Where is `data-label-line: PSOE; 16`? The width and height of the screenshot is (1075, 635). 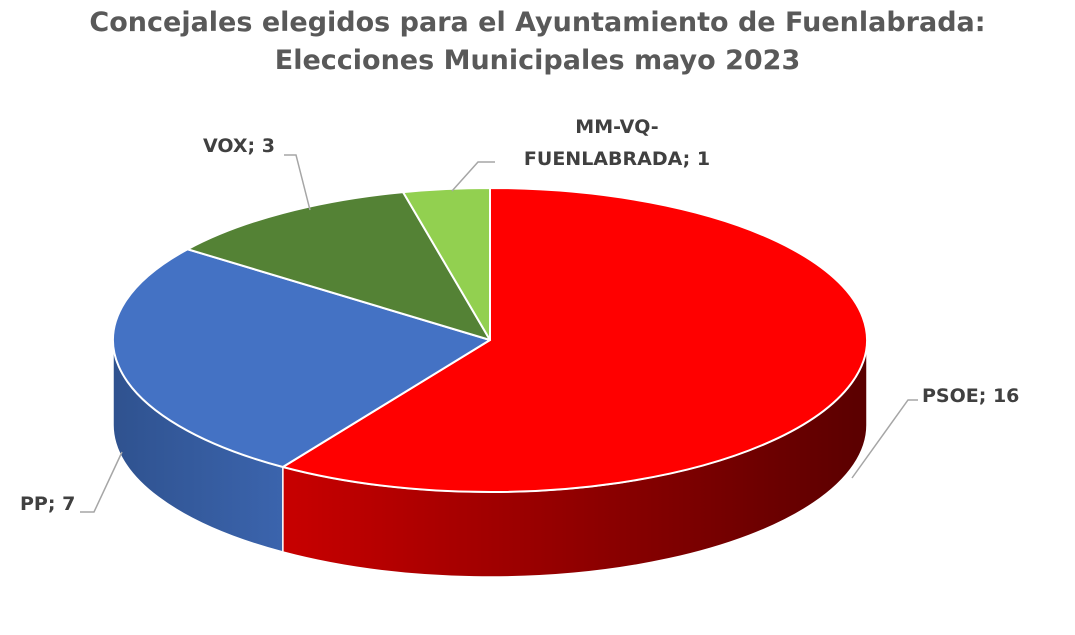
data-label-line: PSOE; 16 is located at coordinates (970, 396).